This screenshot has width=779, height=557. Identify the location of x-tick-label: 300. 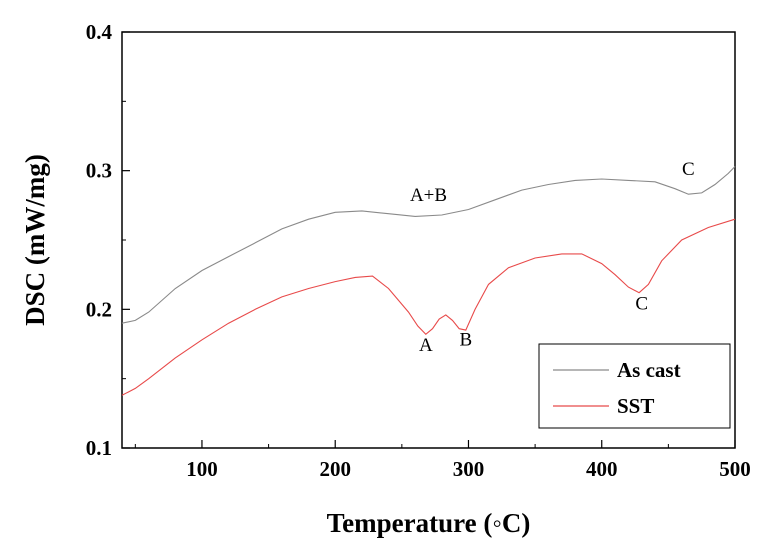
(469, 469).